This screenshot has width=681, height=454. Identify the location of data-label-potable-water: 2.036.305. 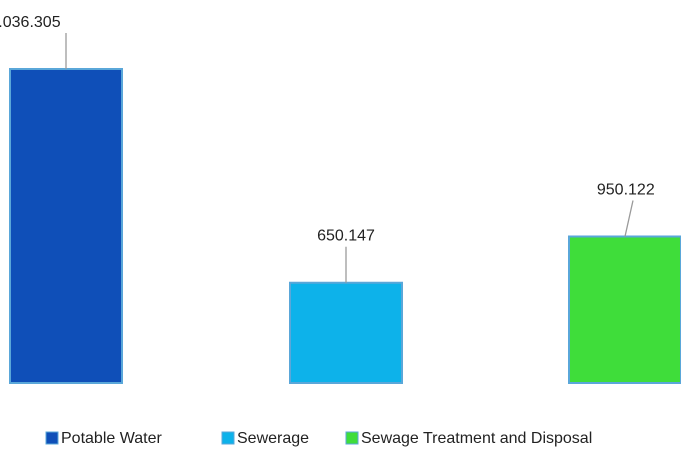
(30, 22).